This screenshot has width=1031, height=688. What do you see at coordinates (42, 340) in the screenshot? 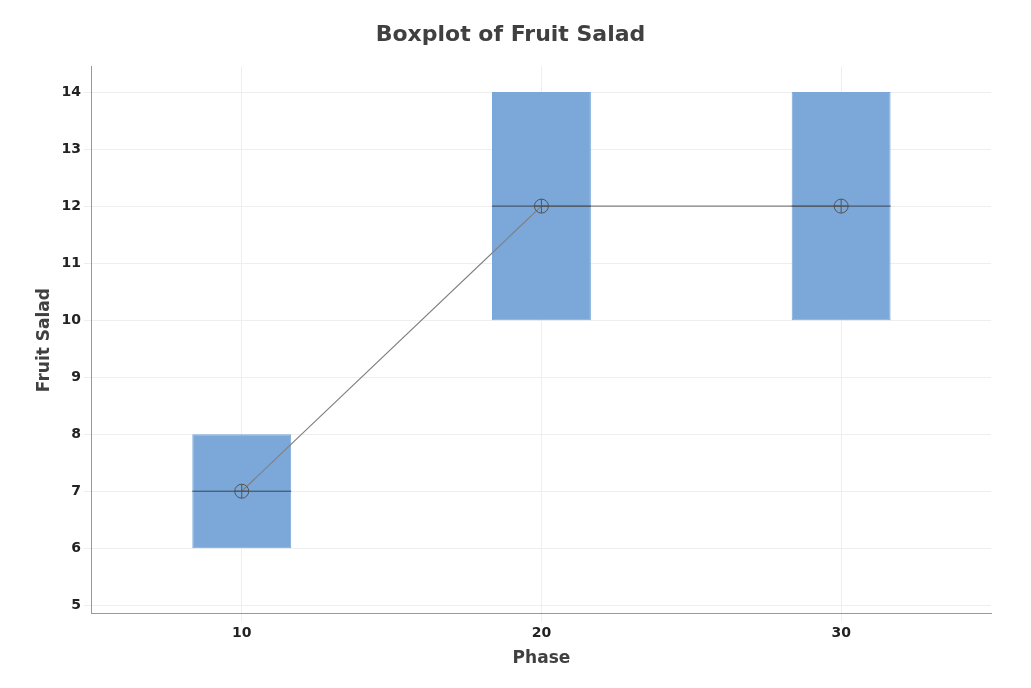
I see `y-axis-title: Fruit Salad` at bounding box center [42, 340].